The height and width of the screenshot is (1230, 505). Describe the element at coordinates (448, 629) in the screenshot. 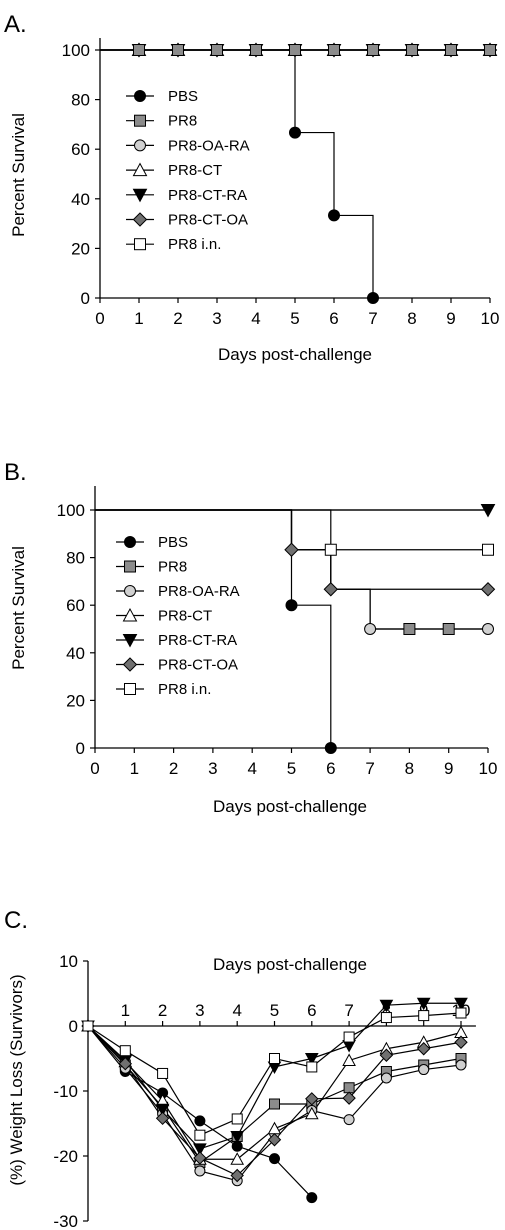

I see `panel-b-point-pr8` at that location.